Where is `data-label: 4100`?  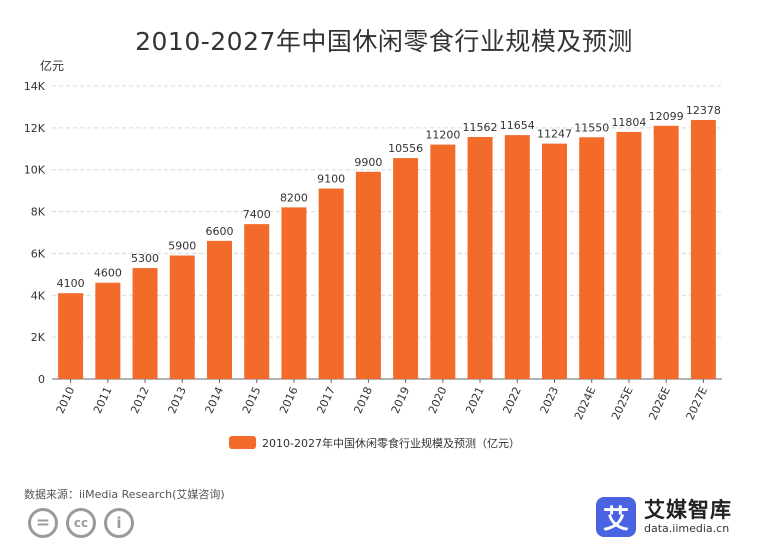
data-label: 4100 is located at coordinates (71, 283).